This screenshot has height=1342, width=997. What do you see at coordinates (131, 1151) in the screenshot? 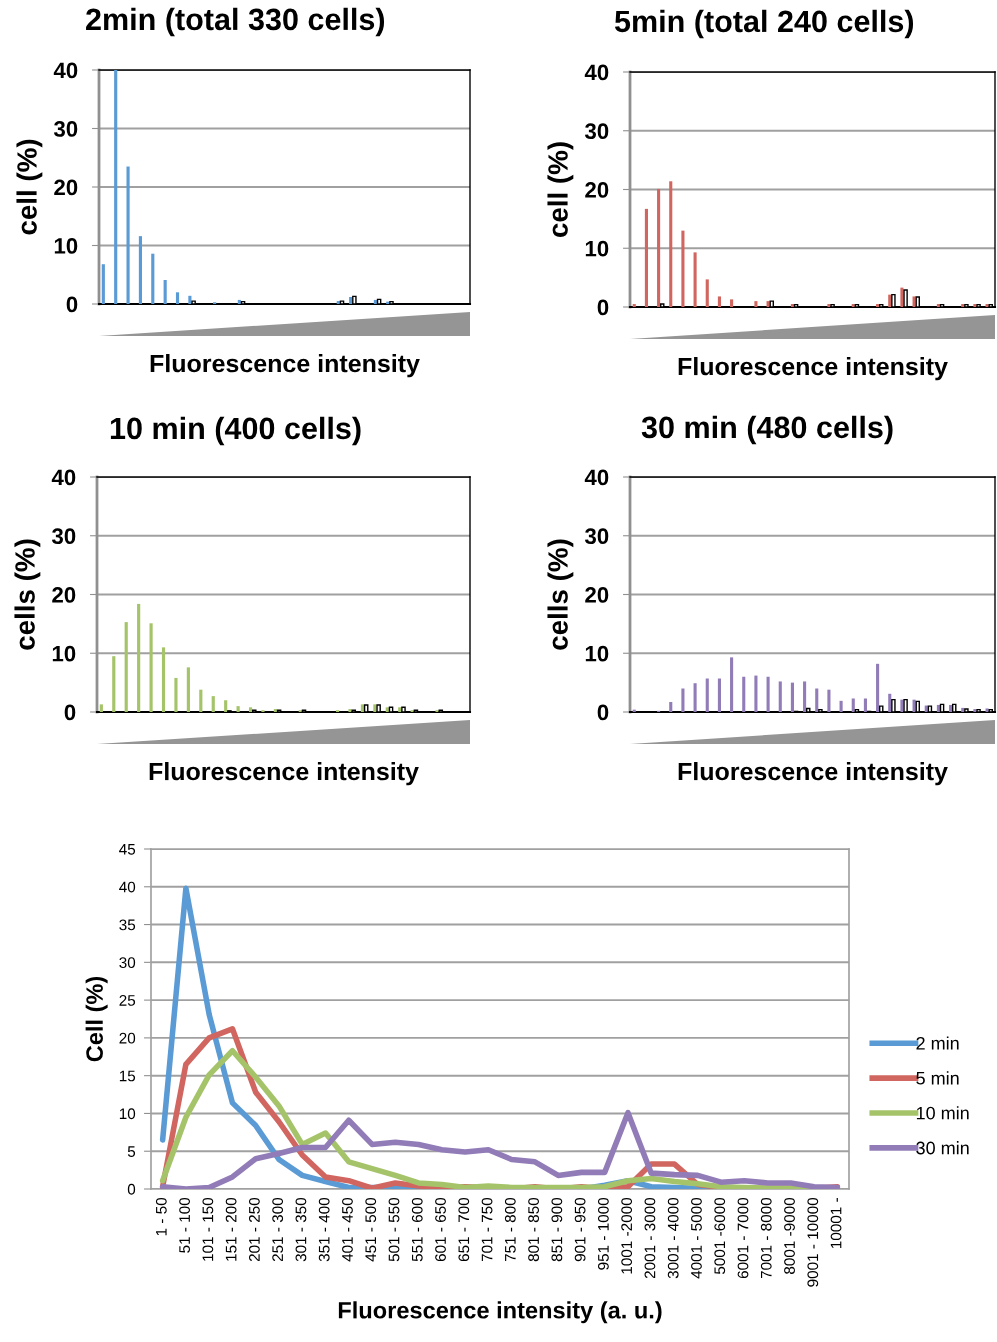
I see `y-tick-label: 5` at bounding box center [131, 1151].